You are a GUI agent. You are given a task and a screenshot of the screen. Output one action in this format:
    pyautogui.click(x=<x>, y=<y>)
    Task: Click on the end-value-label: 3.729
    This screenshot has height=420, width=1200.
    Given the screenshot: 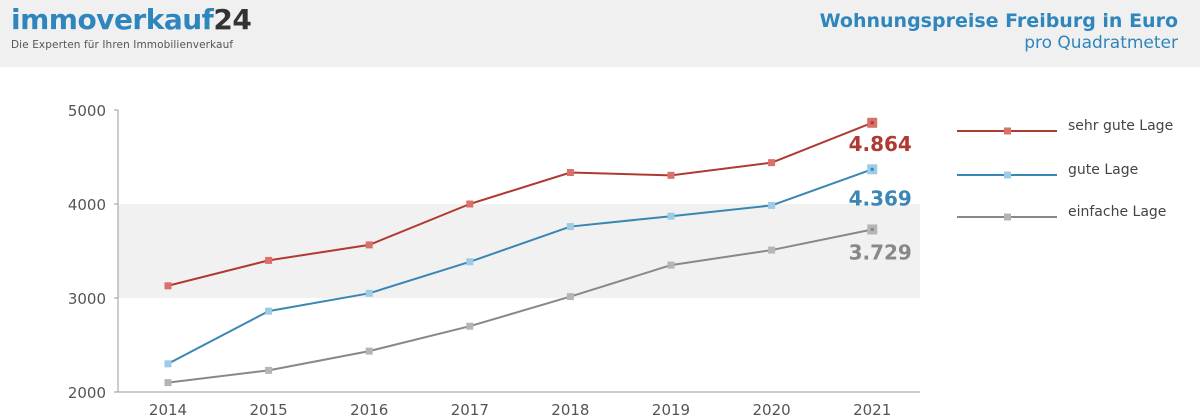 What is the action you would take?
    pyautogui.click(x=880, y=252)
    